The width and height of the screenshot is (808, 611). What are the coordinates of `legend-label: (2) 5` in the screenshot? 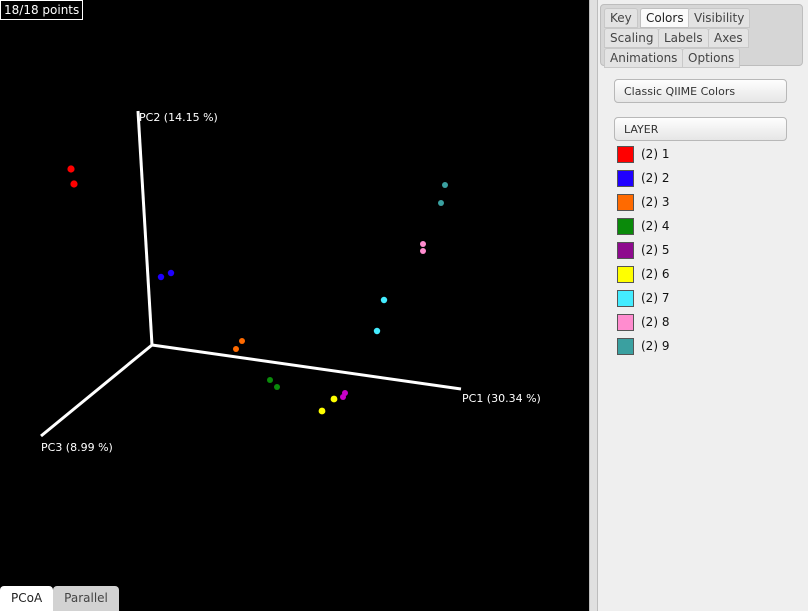 It's located at (655, 250).